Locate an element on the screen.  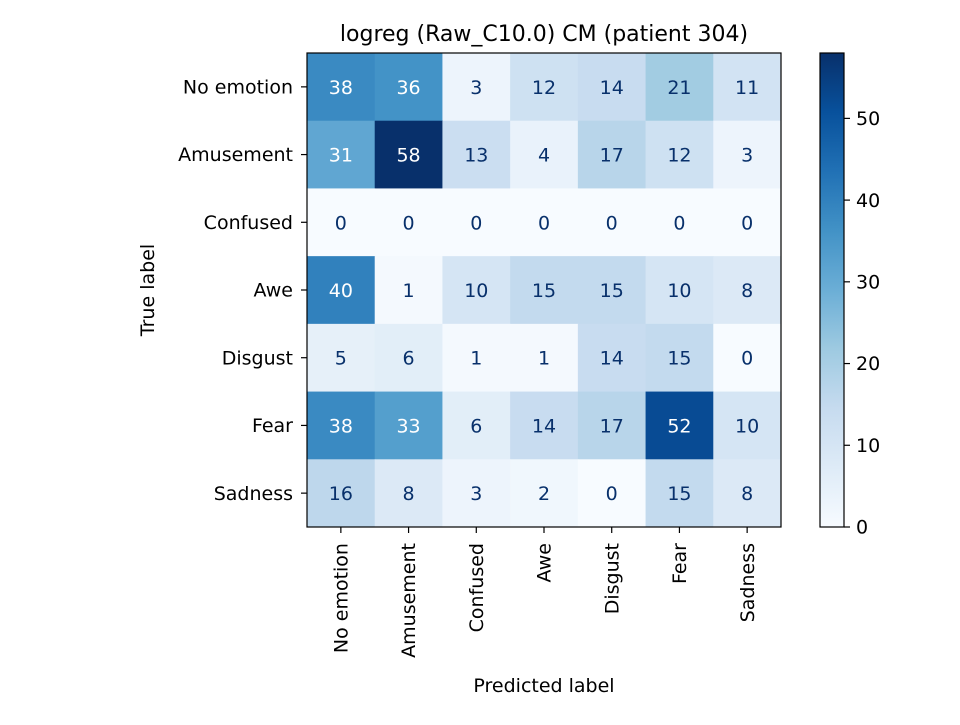
cell-value-label: 40 is located at coordinates (341, 291).